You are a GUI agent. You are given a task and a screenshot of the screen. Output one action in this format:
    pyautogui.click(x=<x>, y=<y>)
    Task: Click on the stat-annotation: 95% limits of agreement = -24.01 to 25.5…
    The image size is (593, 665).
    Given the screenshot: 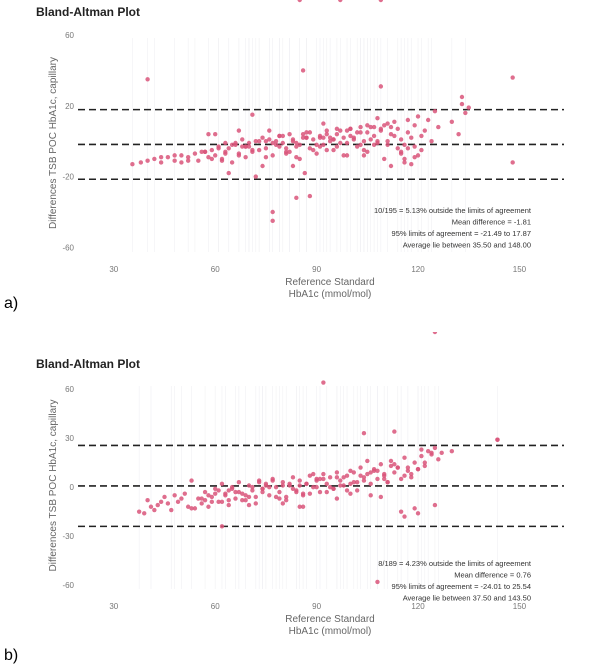 What is the action you would take?
    pyautogui.click(x=461, y=586)
    